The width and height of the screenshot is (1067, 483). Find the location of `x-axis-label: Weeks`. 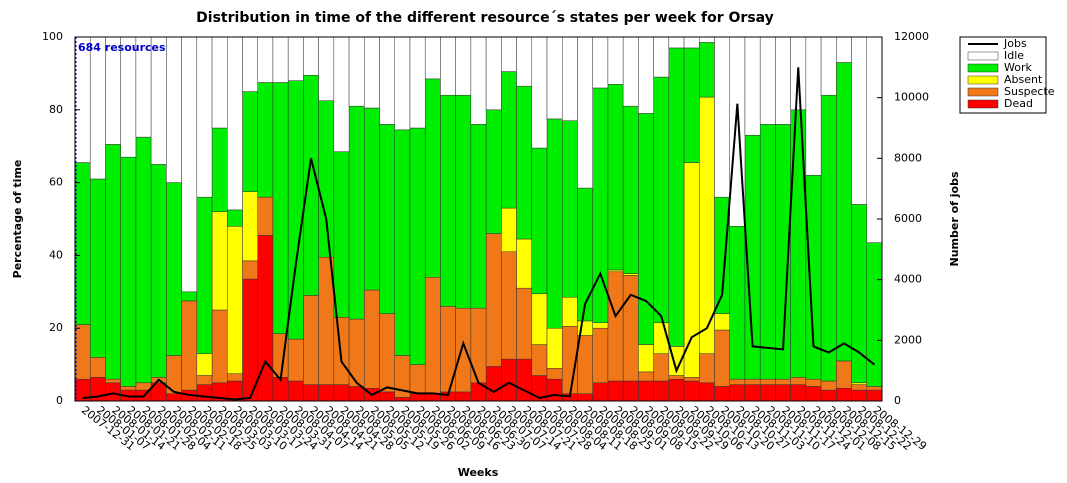

x-axis-label: Weeks is located at coordinates (478, 472).